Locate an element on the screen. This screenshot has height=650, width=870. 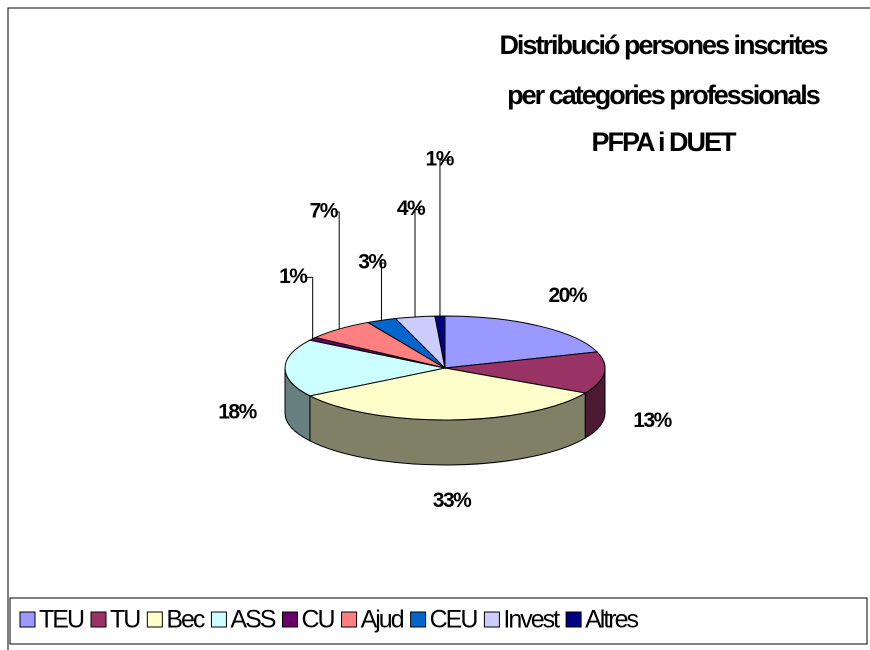
legend-label: ASS is located at coordinates (252, 620).